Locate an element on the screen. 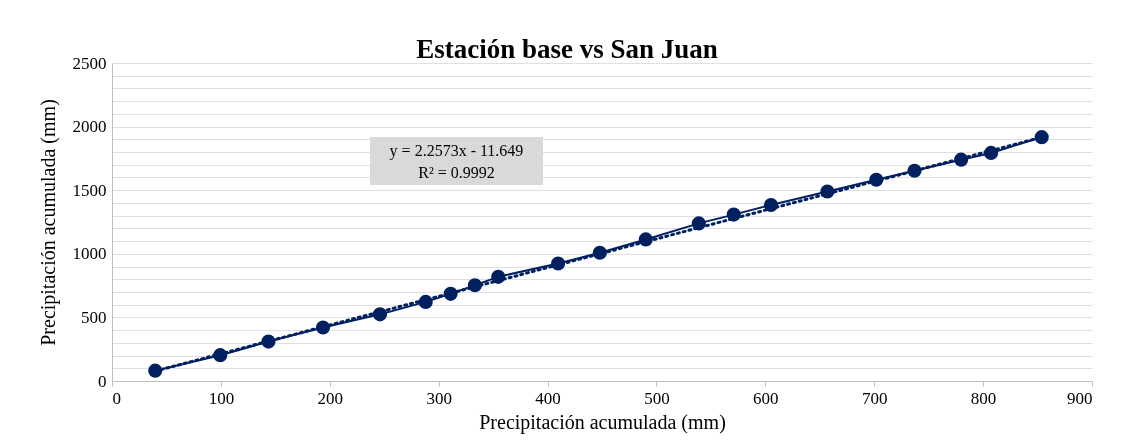  annotation: y = 2.2573x - 11.649 is located at coordinates (456, 151).